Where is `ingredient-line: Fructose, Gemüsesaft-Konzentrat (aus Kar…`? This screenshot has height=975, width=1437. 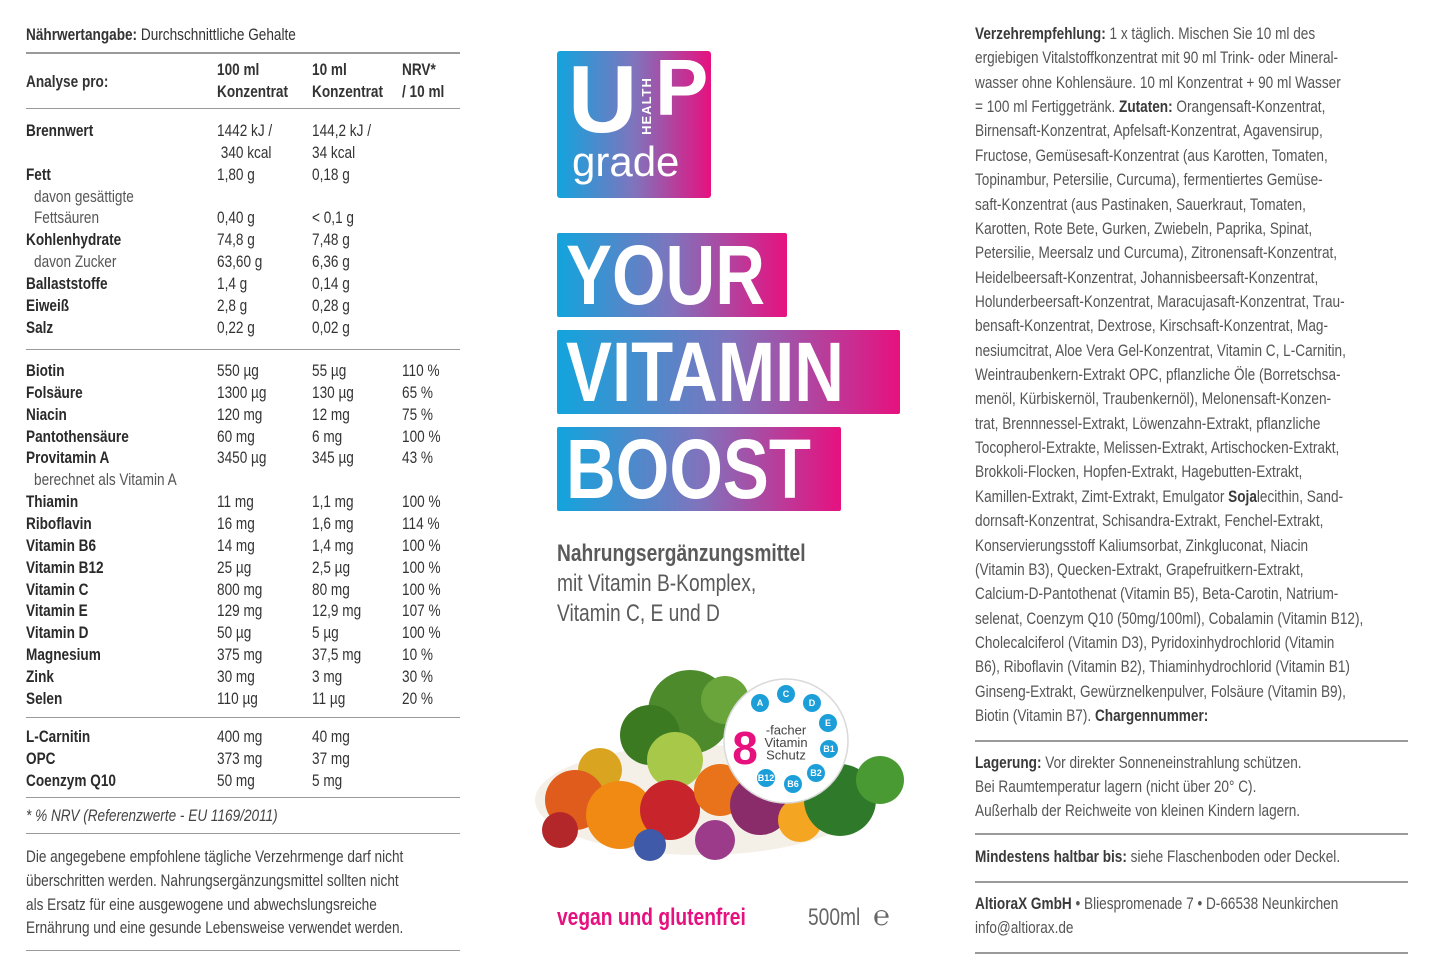 ingredient-line: Fructose, Gemüsesaft-Konzentrat (aus Kar… is located at coordinates (1151, 155).